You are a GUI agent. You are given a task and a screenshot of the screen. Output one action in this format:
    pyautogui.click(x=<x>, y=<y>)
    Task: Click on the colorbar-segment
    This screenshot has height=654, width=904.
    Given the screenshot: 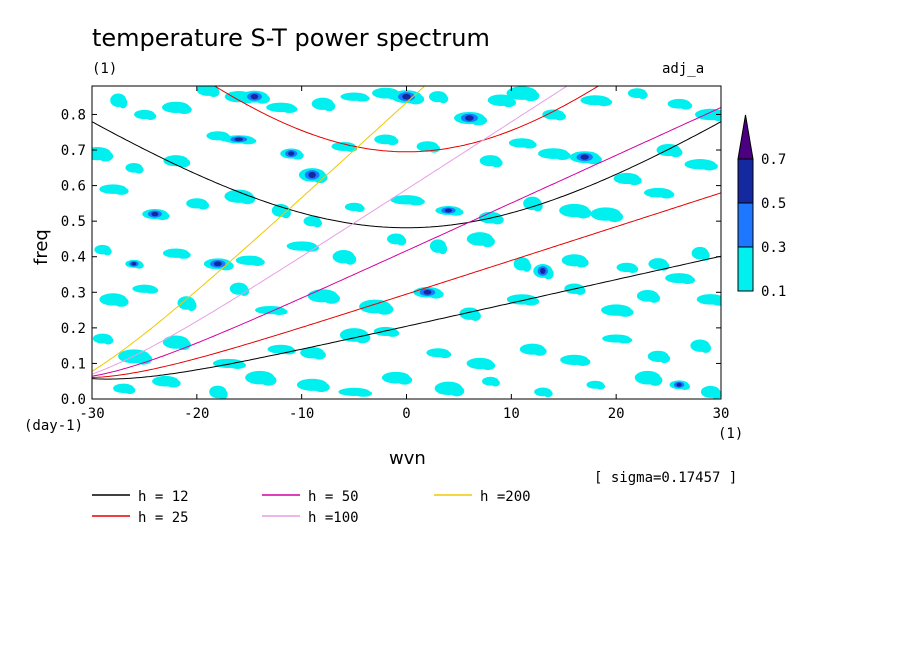 What is the action you would take?
    pyautogui.click(x=745, y=181)
    